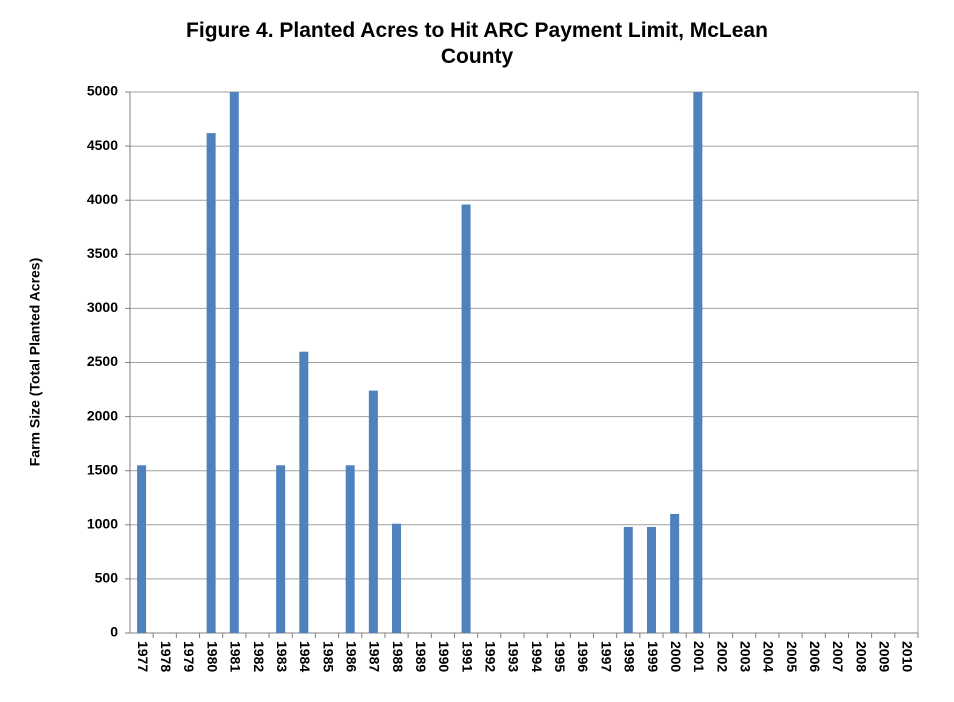 This screenshot has height=702, width=954. Describe the element at coordinates (282, 656) in the screenshot. I see `x-tick-label: 1983` at that location.